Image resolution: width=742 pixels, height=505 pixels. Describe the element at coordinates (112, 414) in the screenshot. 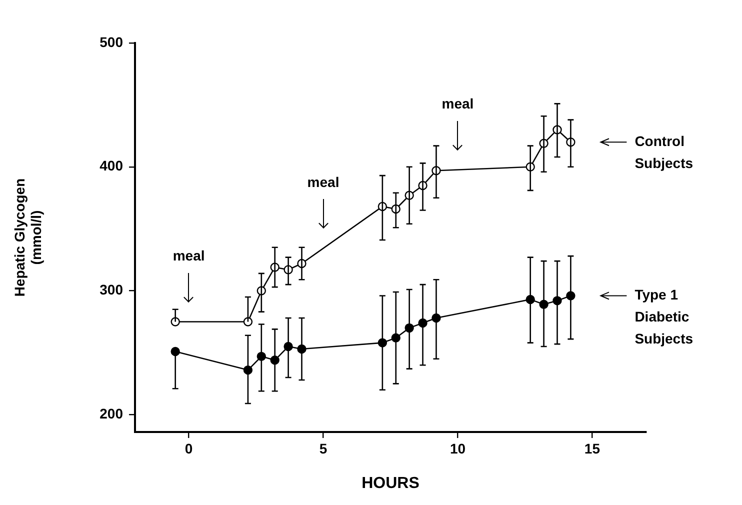

I see `y-tick-label: 200` at that location.